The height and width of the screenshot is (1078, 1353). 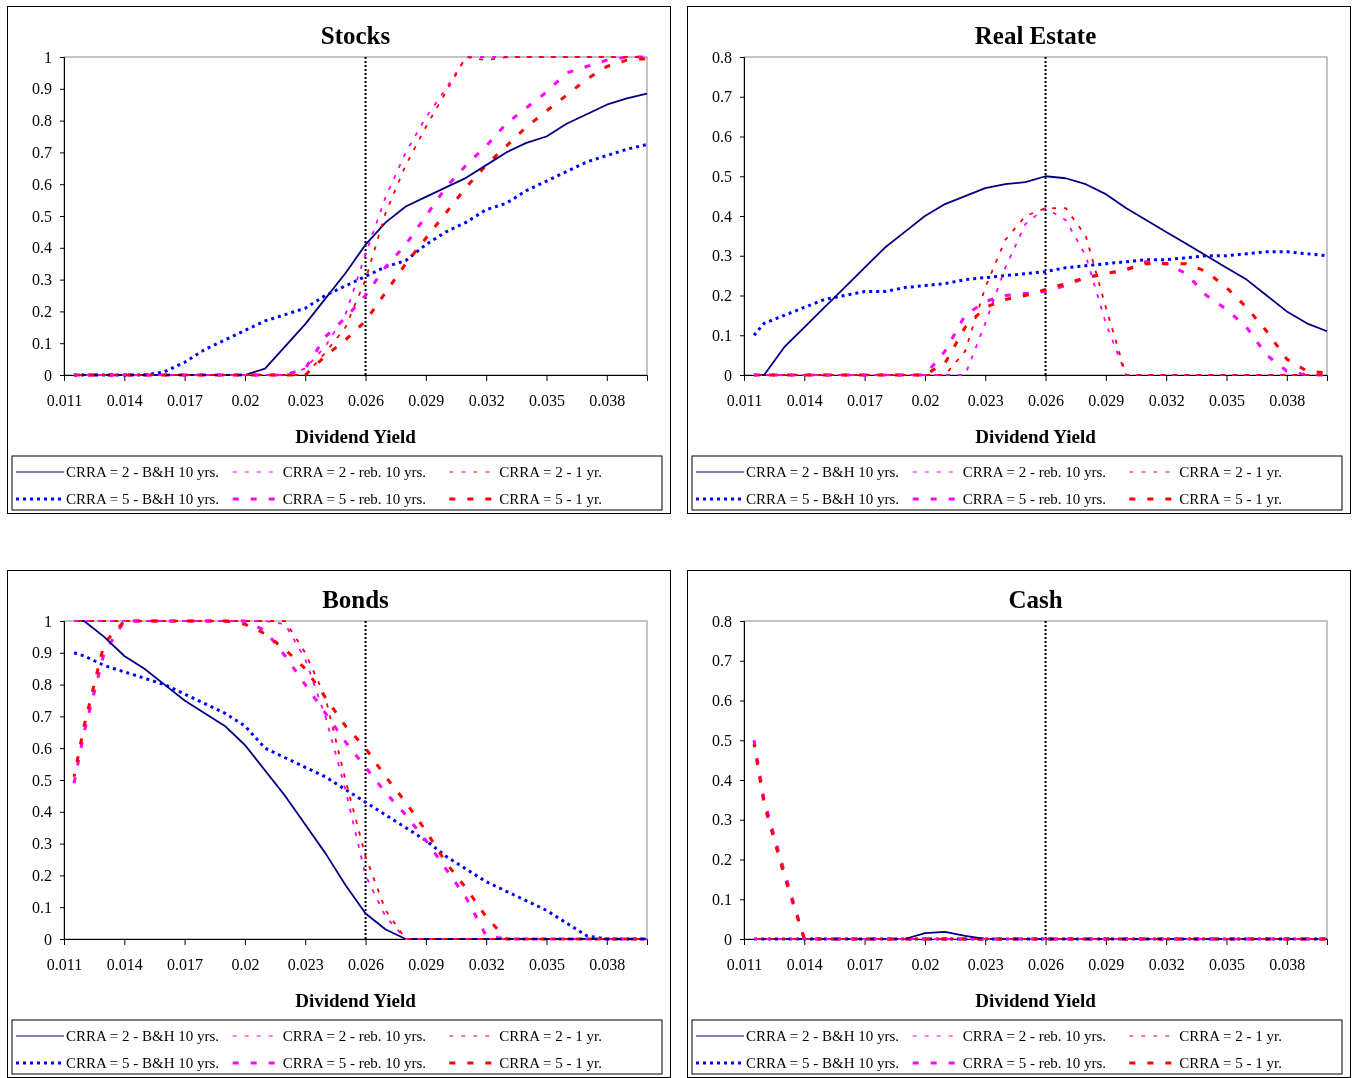 I want to click on chart-title: Real Estate, so click(x=1035, y=35).